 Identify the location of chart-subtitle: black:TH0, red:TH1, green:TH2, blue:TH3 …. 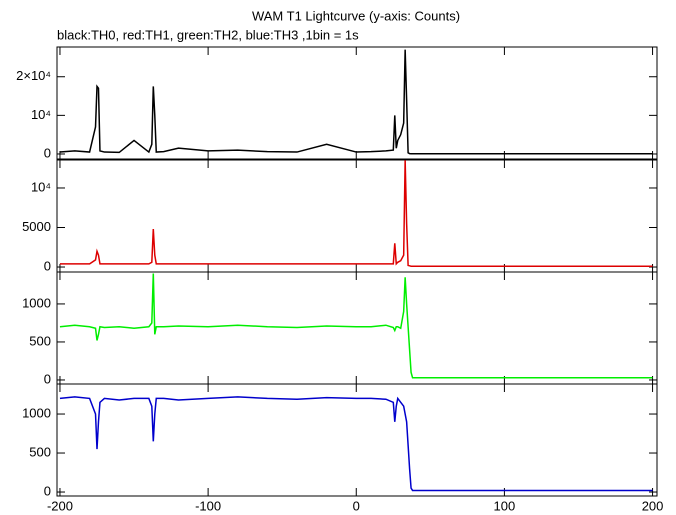
(208, 34).